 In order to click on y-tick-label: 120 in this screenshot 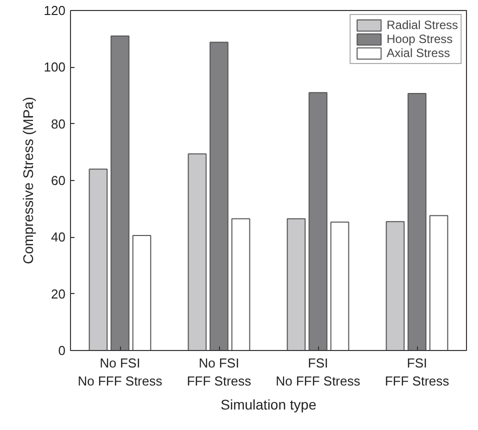, I will do `click(55, 10)`.